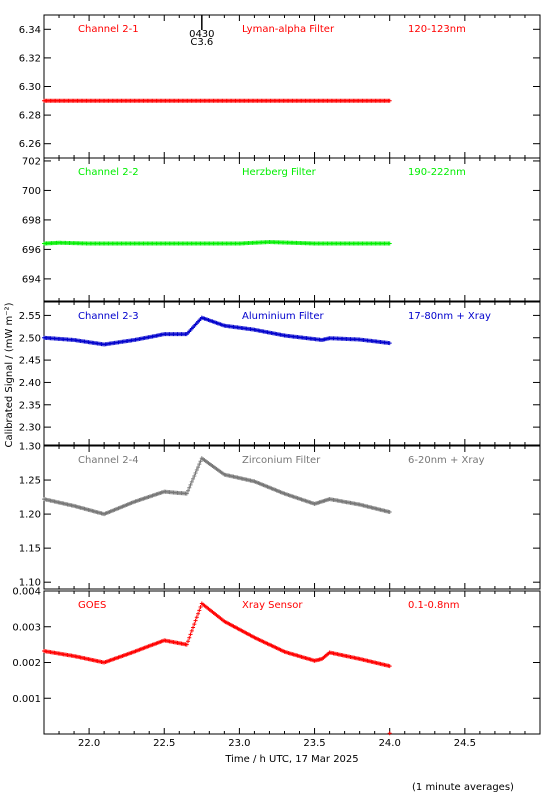 The height and width of the screenshot is (800, 550). What do you see at coordinates (291, 759) in the screenshot?
I see `x-axis-title: Time / h UTC, 17 Mar 2025` at bounding box center [291, 759].